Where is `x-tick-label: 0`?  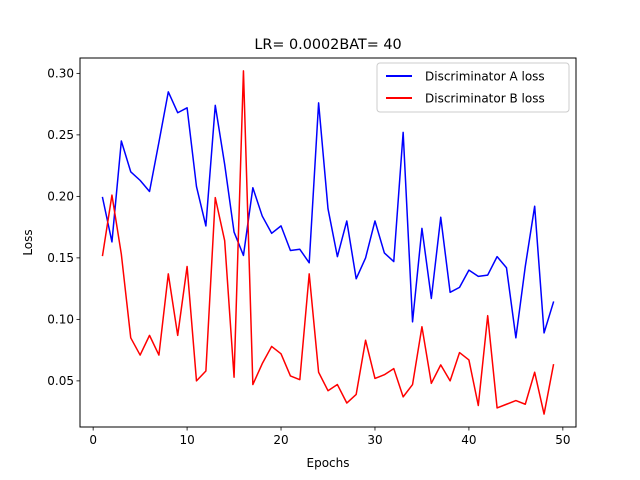 x-tick-label: 0 is located at coordinates (93, 440).